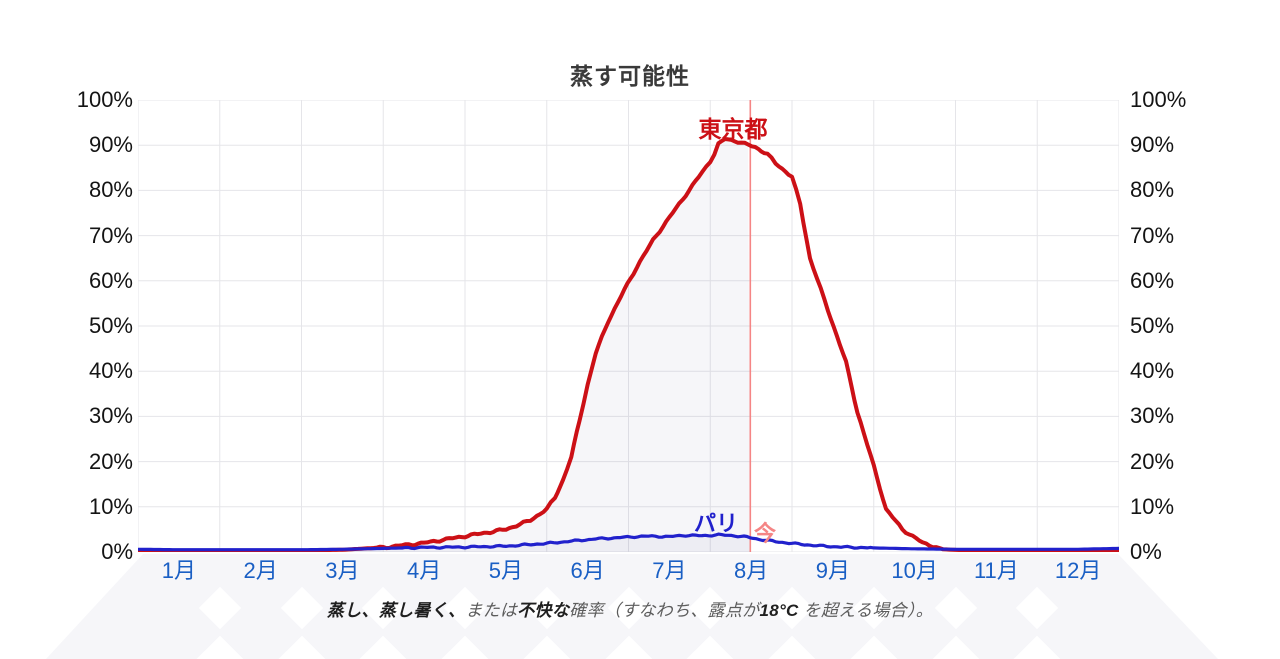 The width and height of the screenshot is (1280, 659). I want to click on caption-segment: を超える場合）。, so click(868, 610).